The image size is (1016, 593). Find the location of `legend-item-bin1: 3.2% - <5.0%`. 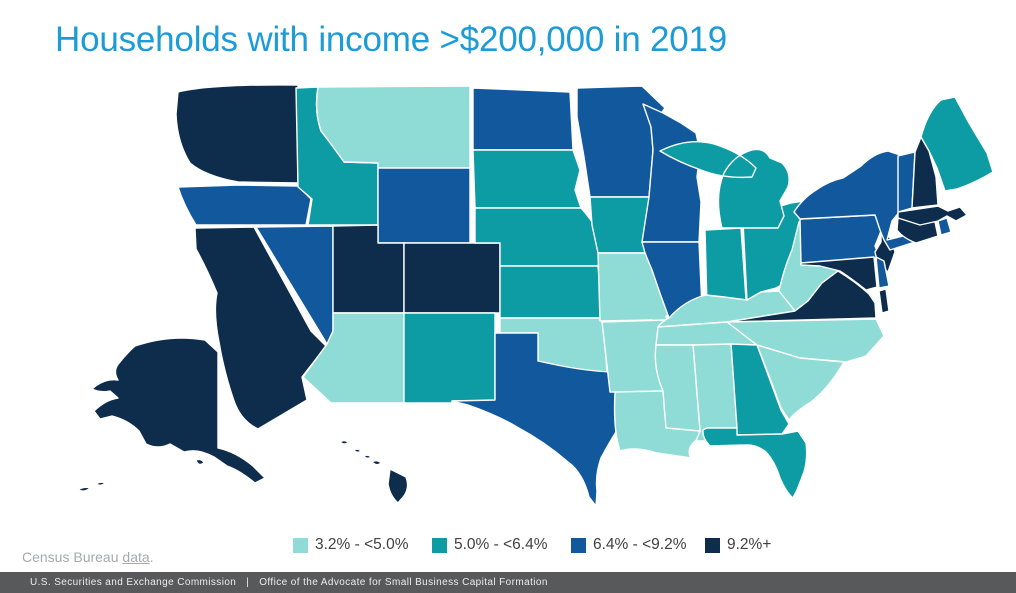

legend-item-bin1: 3.2% - <5.0% is located at coordinates (350, 545).